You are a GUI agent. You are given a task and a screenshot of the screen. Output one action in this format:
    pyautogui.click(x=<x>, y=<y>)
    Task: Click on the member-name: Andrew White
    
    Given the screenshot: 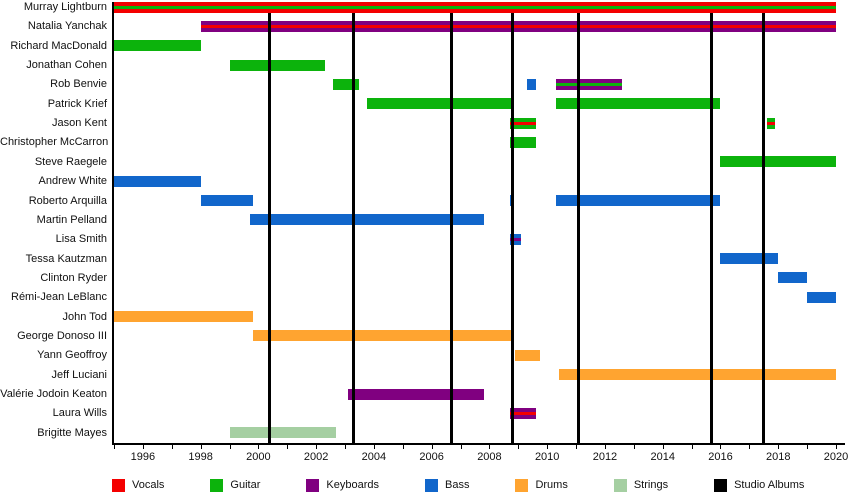 What is the action you would take?
    pyautogui.click(x=72, y=181)
    